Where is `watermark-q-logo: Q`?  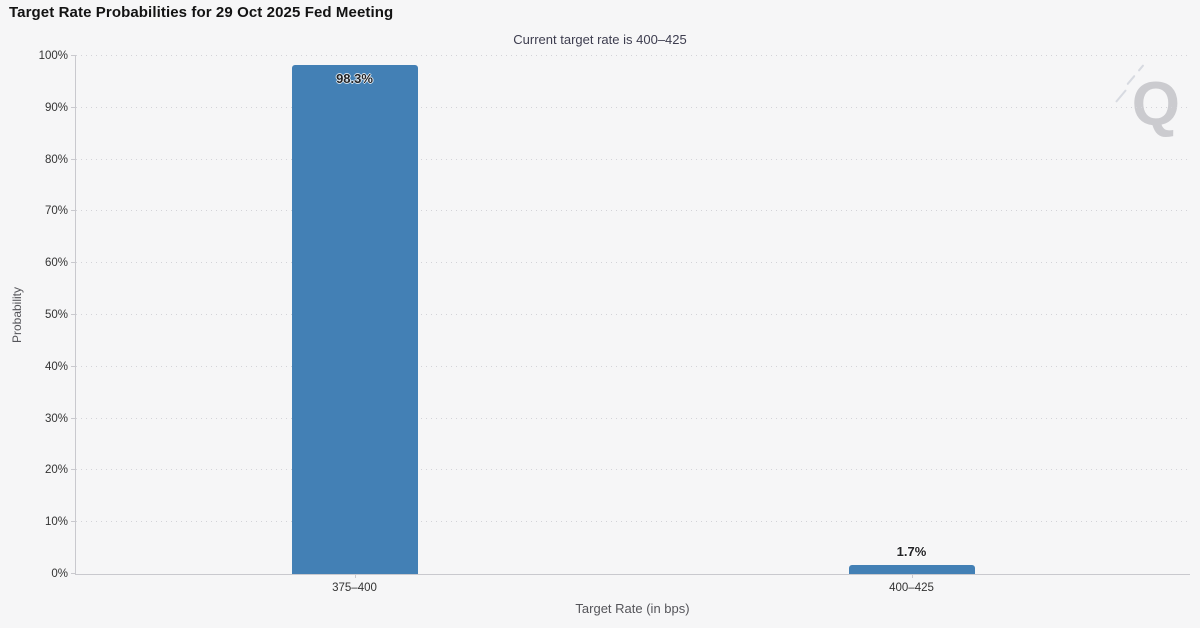
watermark-q-logo: Q is located at coordinates (1147, 110).